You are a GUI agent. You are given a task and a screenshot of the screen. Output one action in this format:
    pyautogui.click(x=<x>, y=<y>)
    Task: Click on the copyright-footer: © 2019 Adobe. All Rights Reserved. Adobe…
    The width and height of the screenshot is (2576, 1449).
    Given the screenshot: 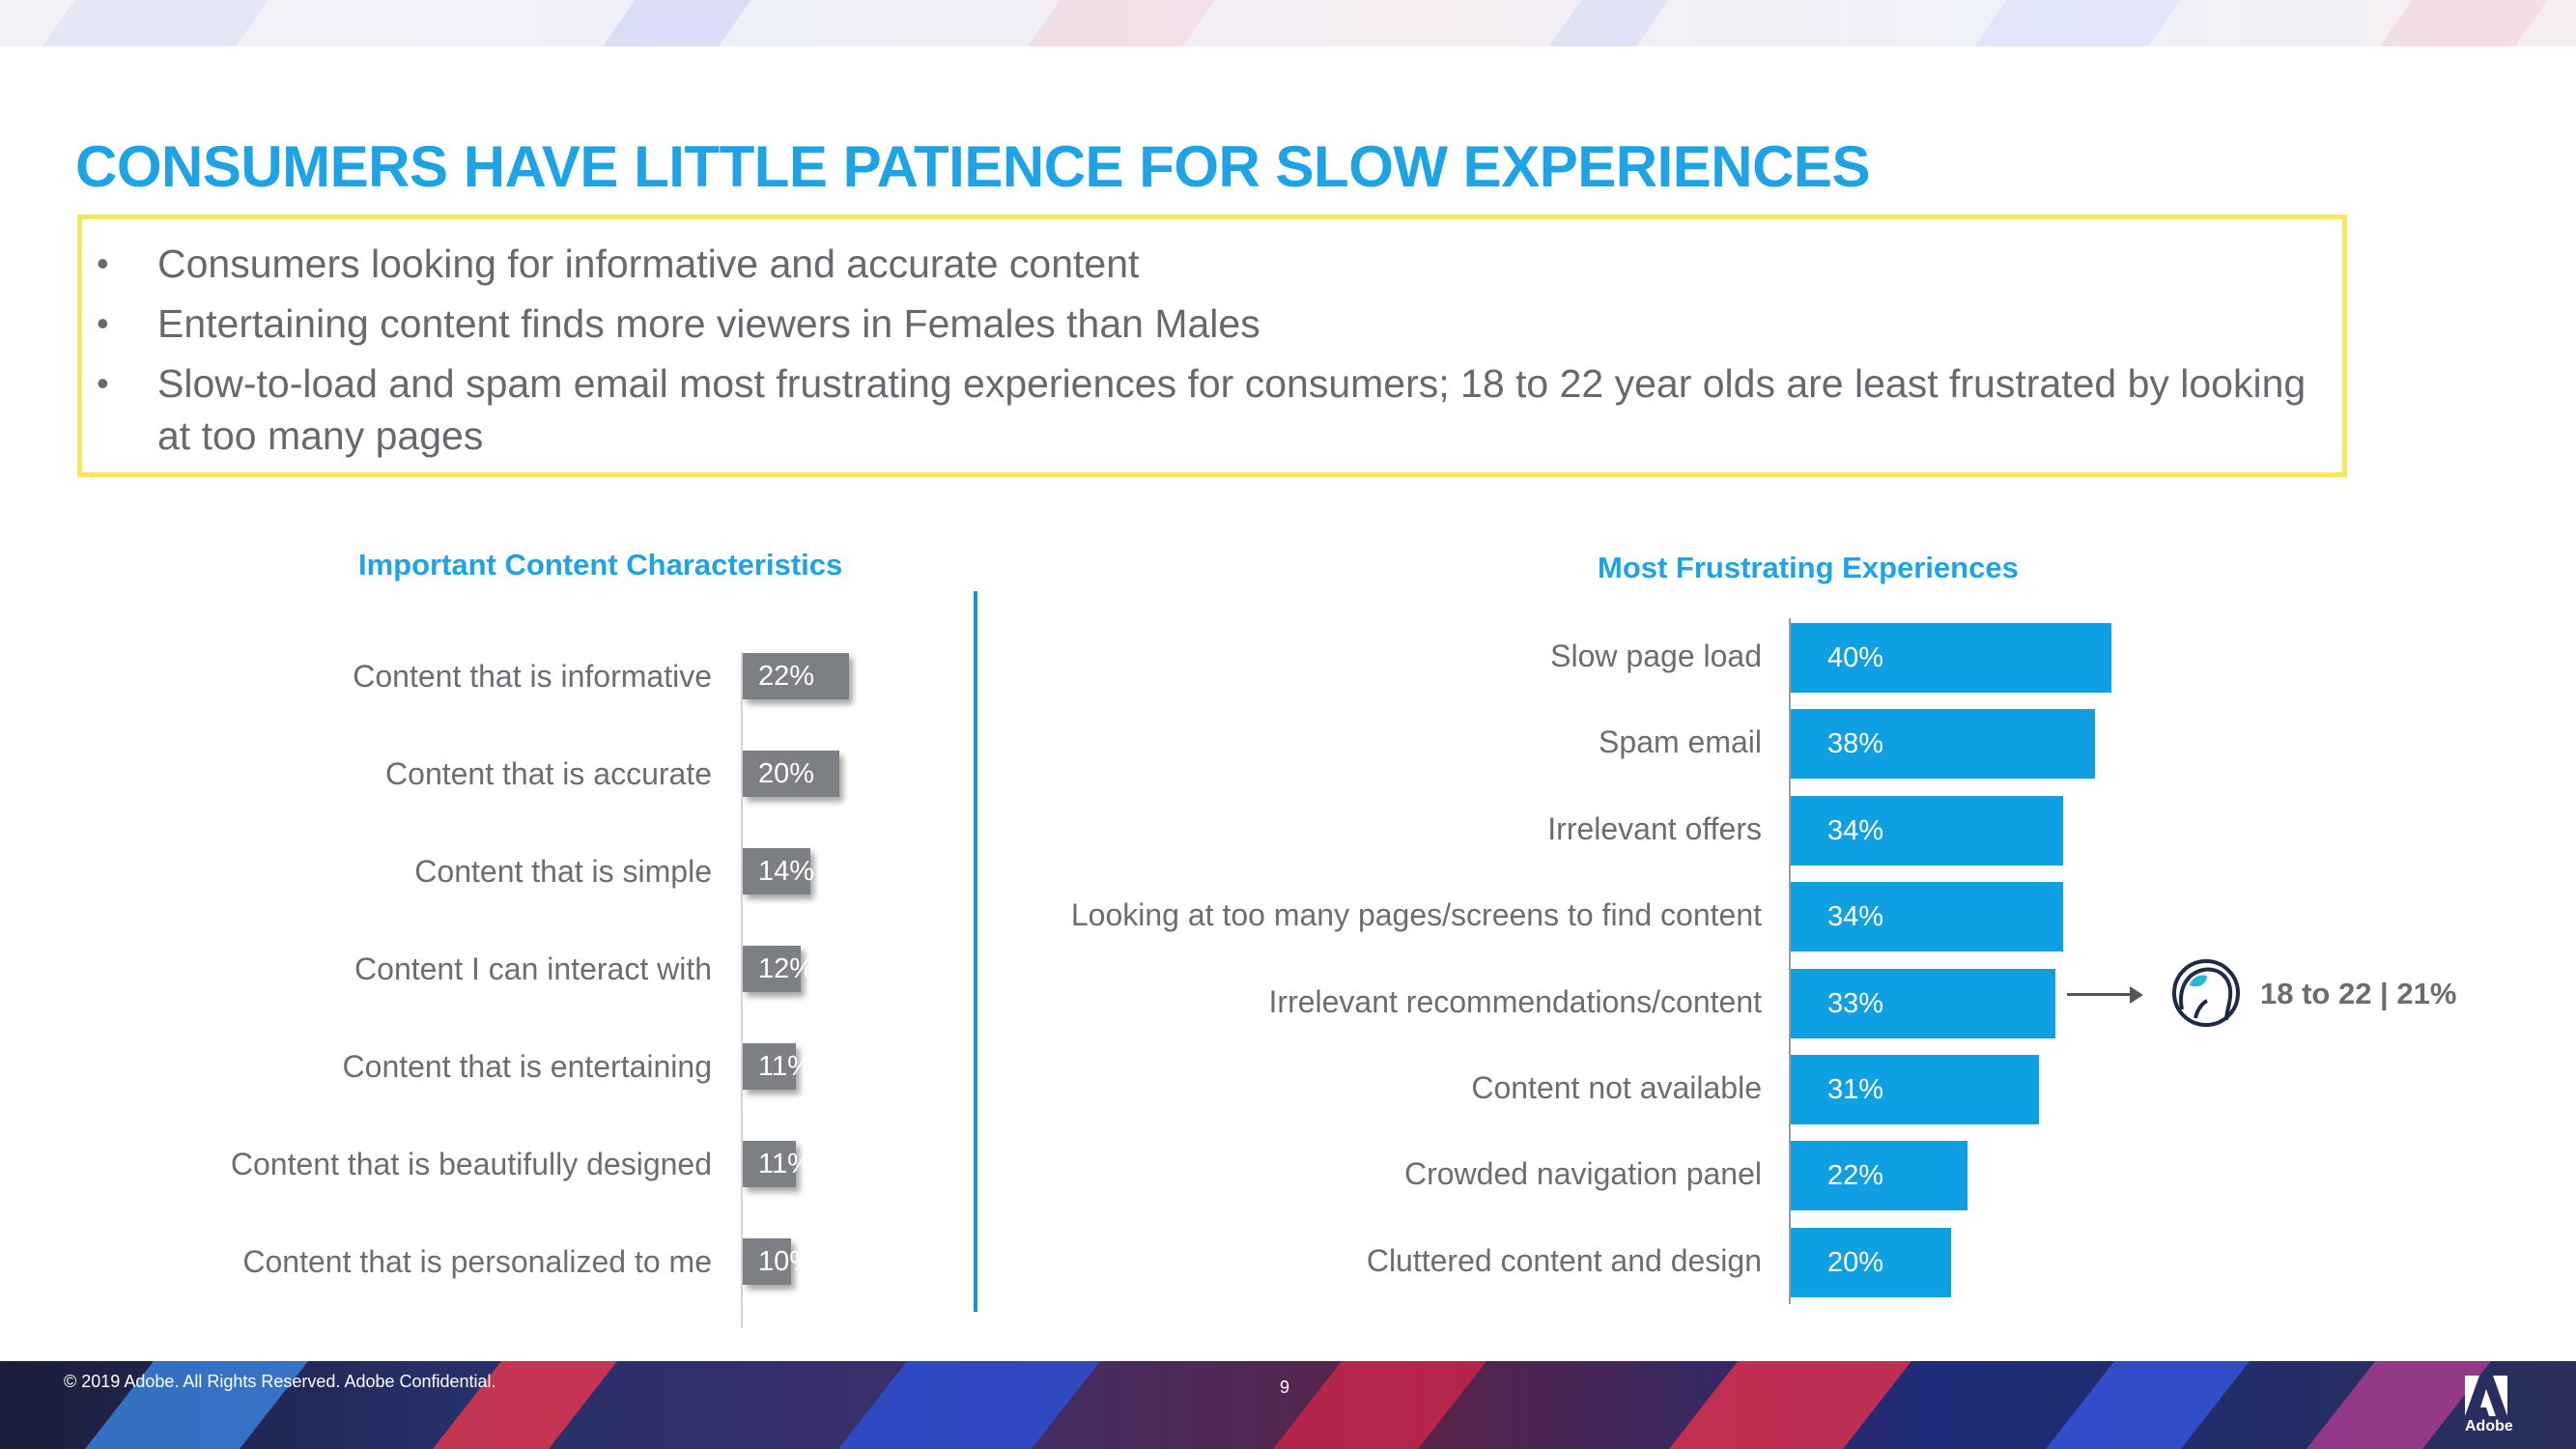 What is the action you would take?
    pyautogui.click(x=280, y=1381)
    